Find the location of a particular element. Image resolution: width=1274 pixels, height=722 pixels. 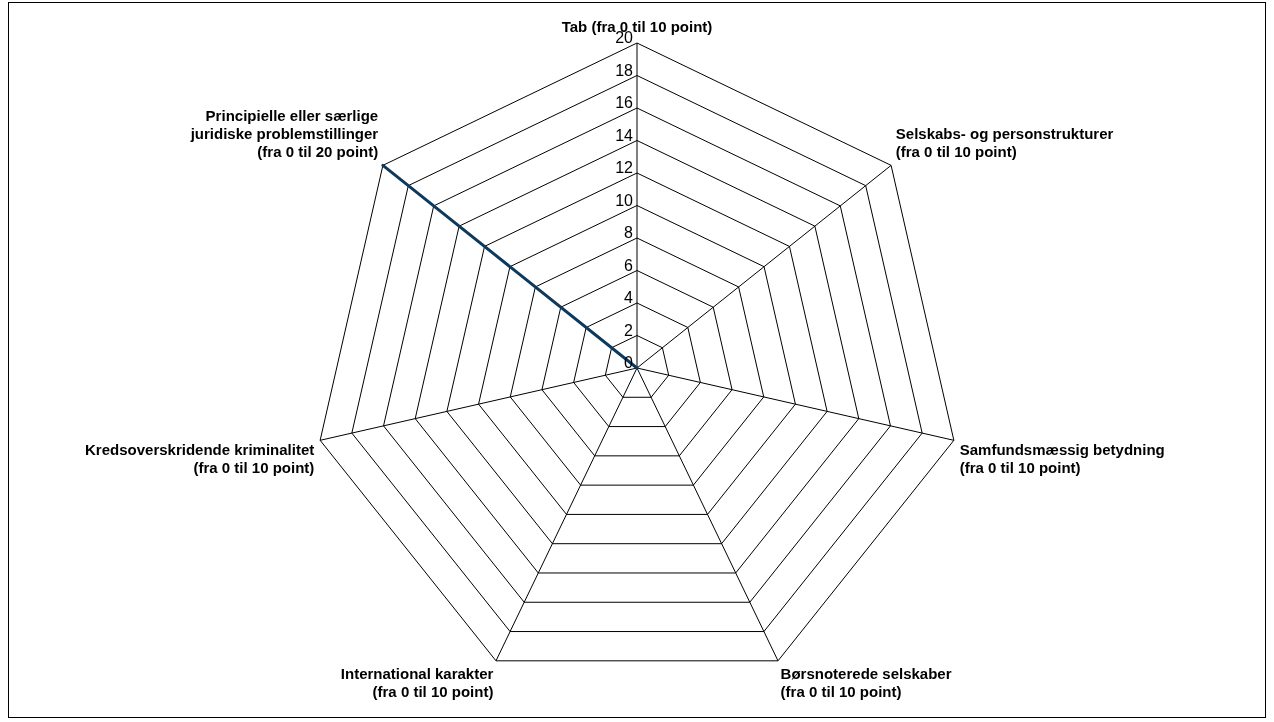

y-tick-label: 4 is located at coordinates (629, 298).